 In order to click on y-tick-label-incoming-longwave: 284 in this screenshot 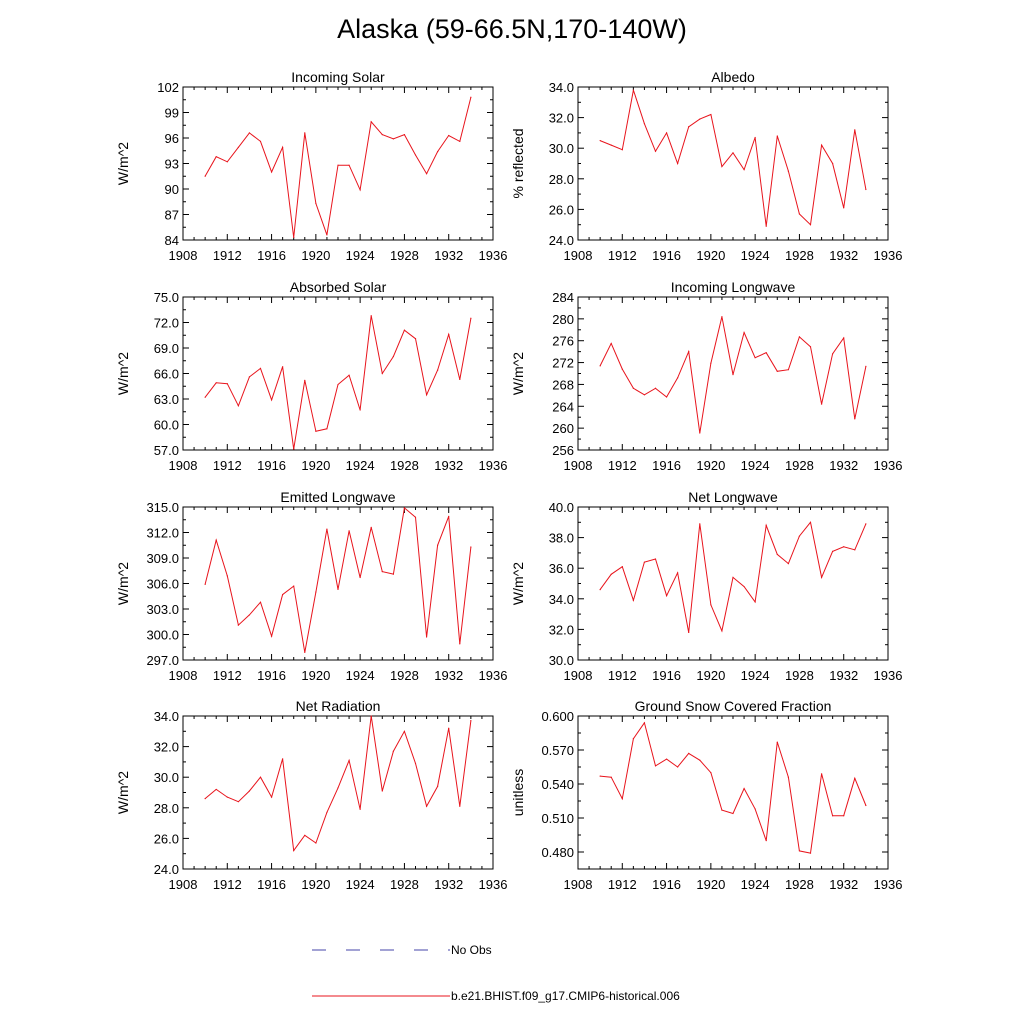, I will do `click(563, 297)`.